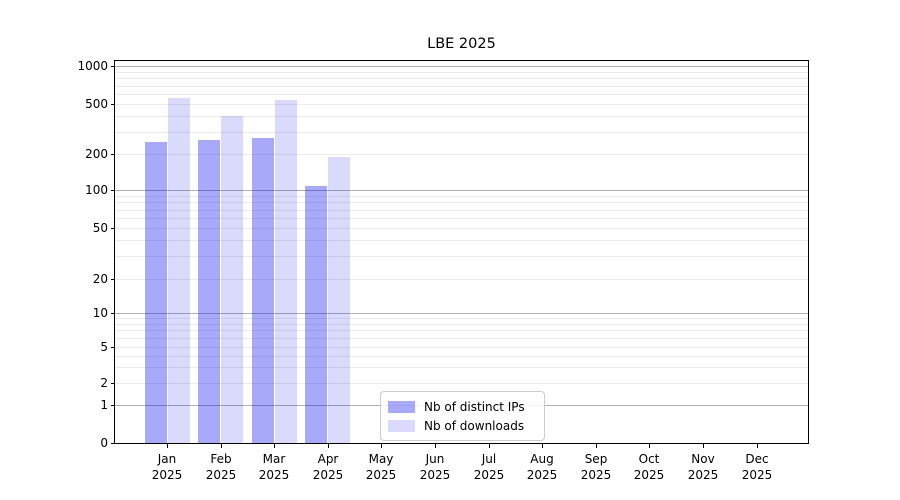  What do you see at coordinates (461, 44) in the screenshot?
I see `chart-title: LBE 2025` at bounding box center [461, 44].